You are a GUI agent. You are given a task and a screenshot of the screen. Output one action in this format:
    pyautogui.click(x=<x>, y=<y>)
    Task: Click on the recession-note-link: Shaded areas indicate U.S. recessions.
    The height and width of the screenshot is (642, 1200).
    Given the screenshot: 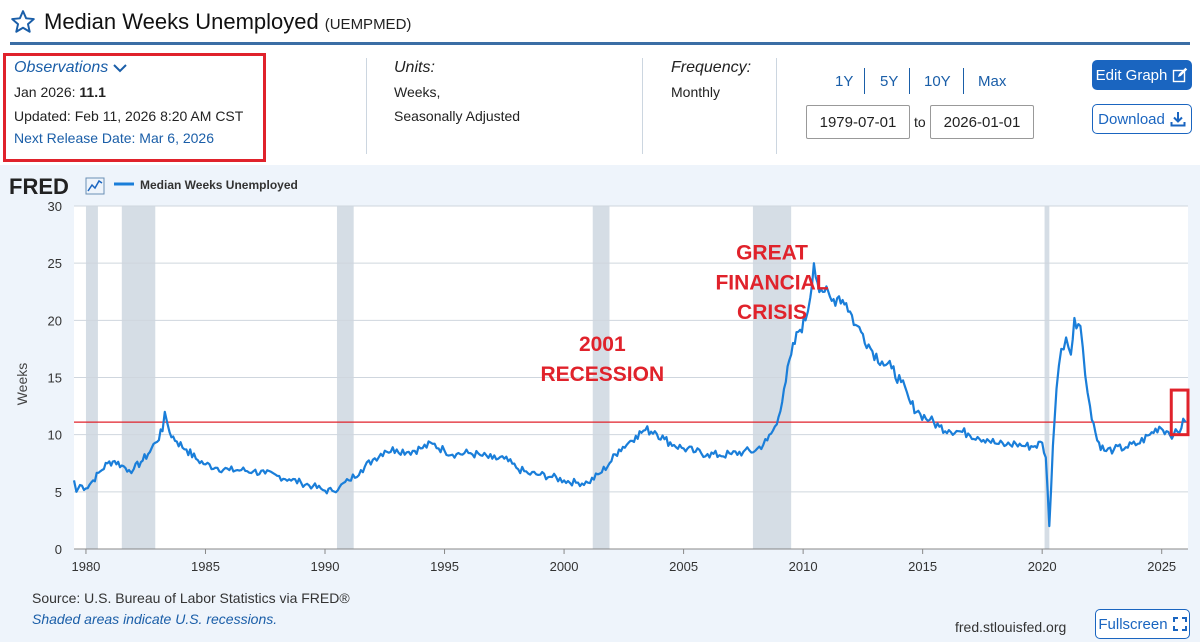 What is the action you would take?
    pyautogui.click(x=155, y=619)
    